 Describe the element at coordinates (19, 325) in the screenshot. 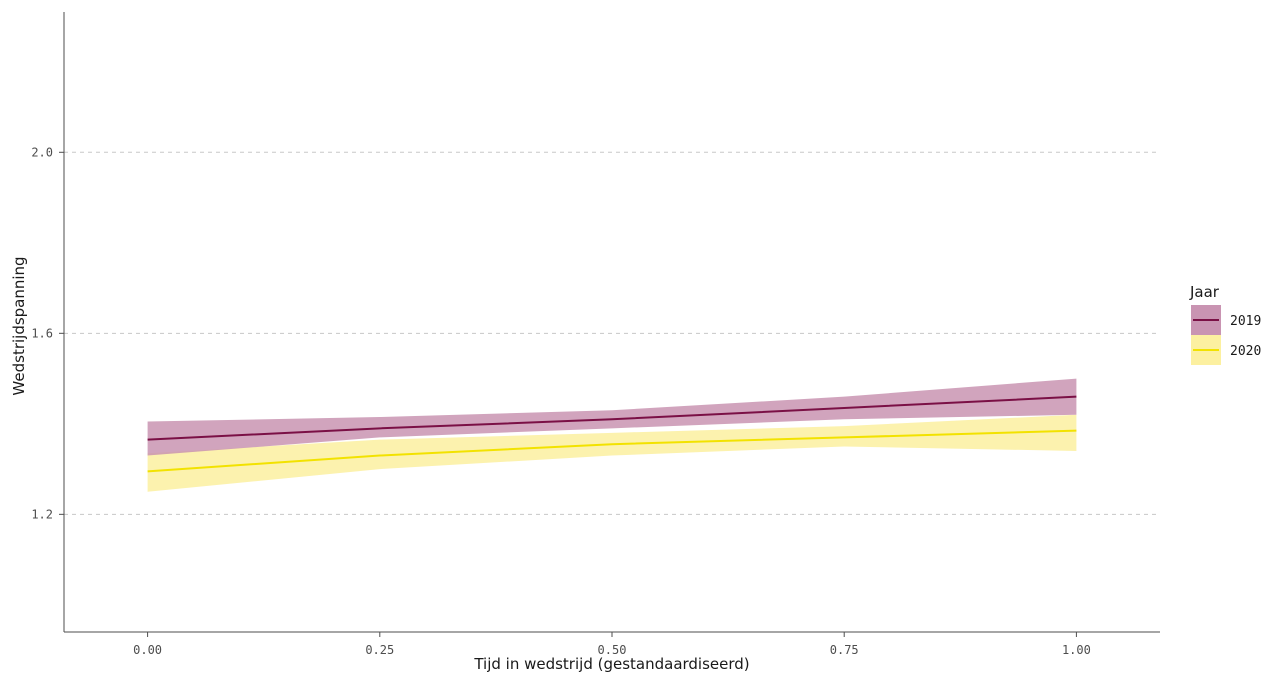

I see `y-axis-title: Wedstrijdspanning` at that location.